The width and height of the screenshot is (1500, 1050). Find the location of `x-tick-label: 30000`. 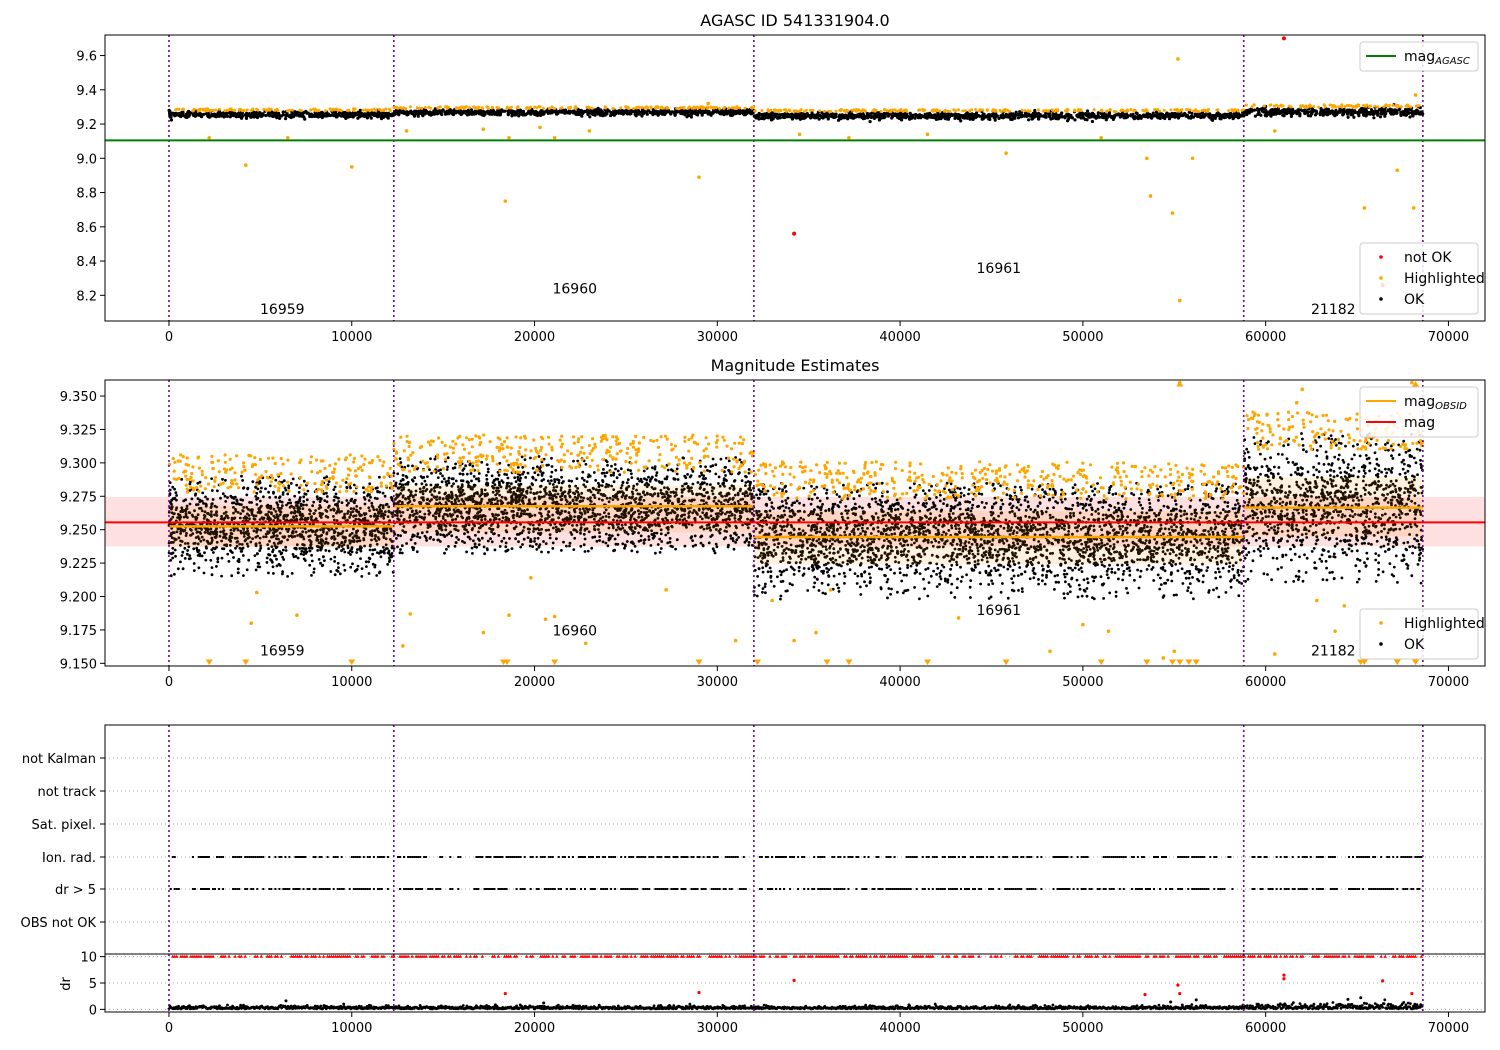

x-tick-label: 30000 is located at coordinates (717, 337).